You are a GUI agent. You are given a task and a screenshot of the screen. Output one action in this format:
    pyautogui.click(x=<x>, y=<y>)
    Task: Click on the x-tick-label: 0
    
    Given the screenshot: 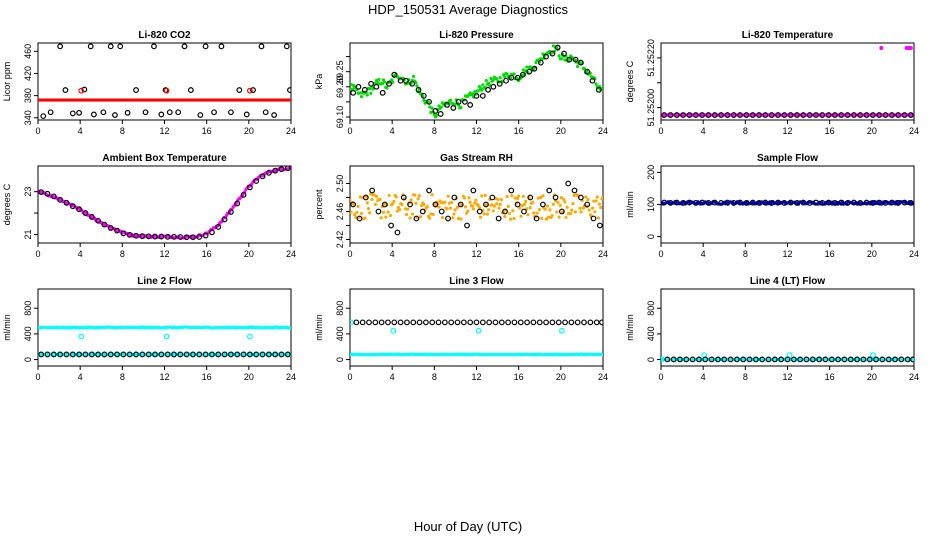 What is the action you would take?
    pyautogui.click(x=349, y=377)
    